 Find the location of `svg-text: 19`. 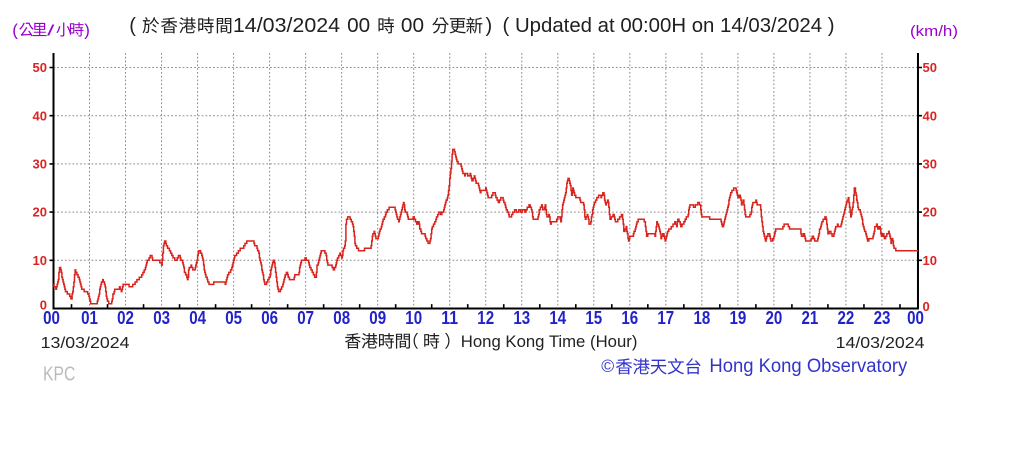

svg-text: 19 is located at coordinates (738, 318).